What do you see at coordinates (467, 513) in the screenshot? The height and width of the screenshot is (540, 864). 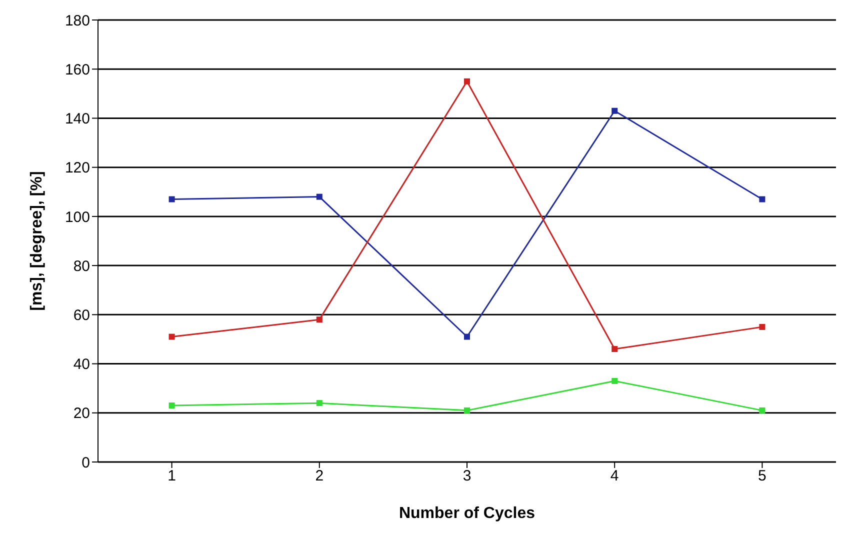 I see `x-axis-title: Number of Cycles` at bounding box center [467, 513].